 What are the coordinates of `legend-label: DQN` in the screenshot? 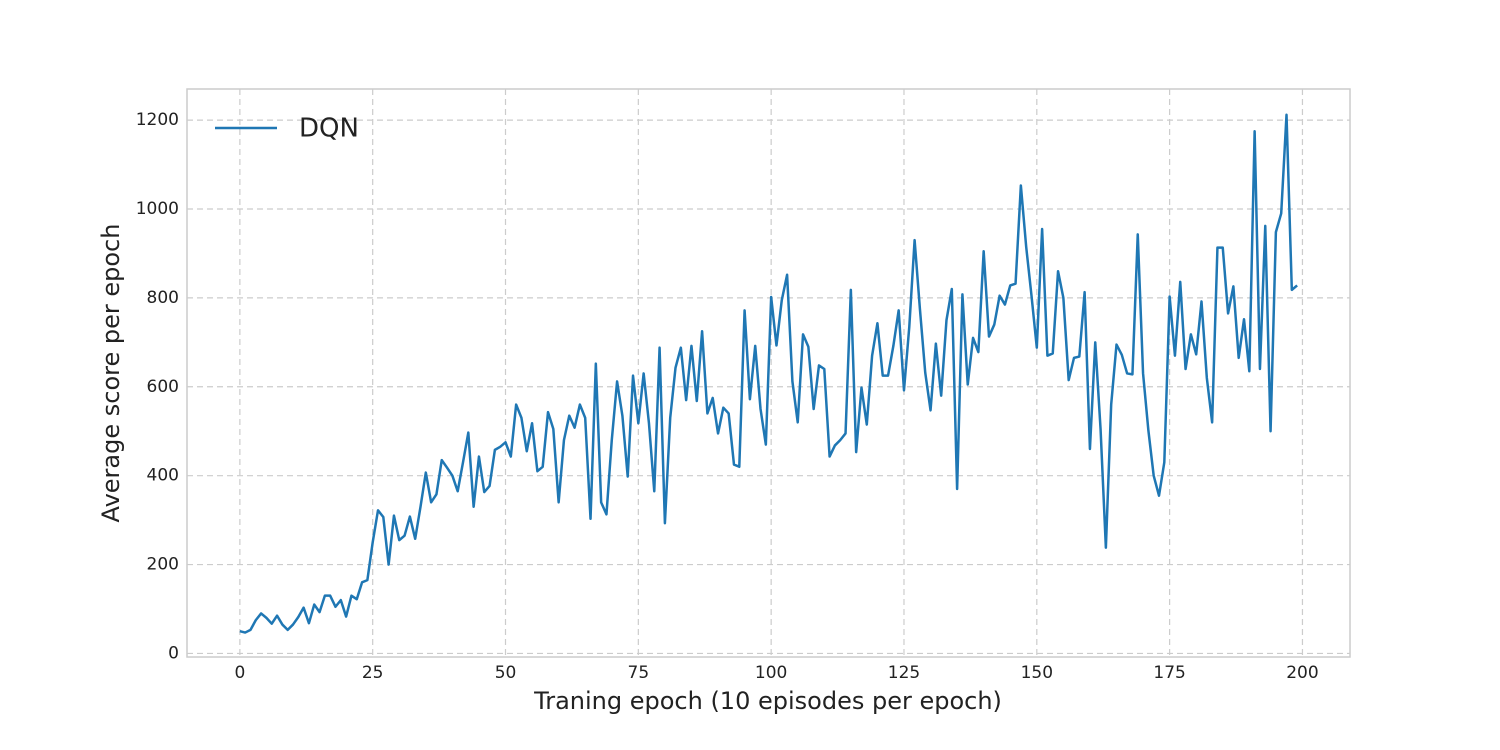 It's located at (329, 129).